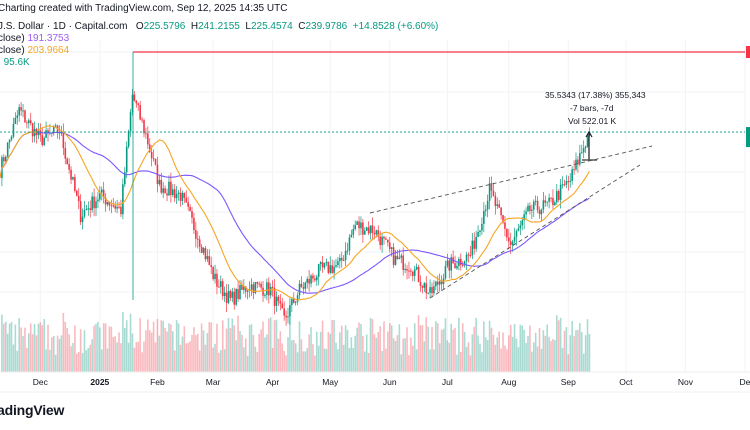  What do you see at coordinates (748, 51) in the screenshot?
I see `resistance-price-tag` at bounding box center [748, 51].